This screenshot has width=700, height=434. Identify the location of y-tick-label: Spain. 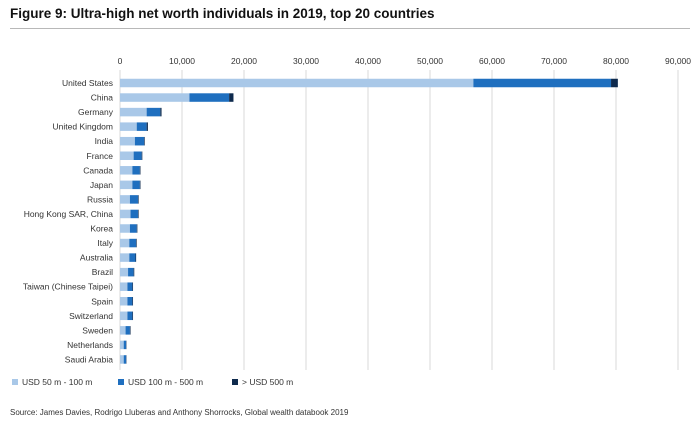
(102, 301).